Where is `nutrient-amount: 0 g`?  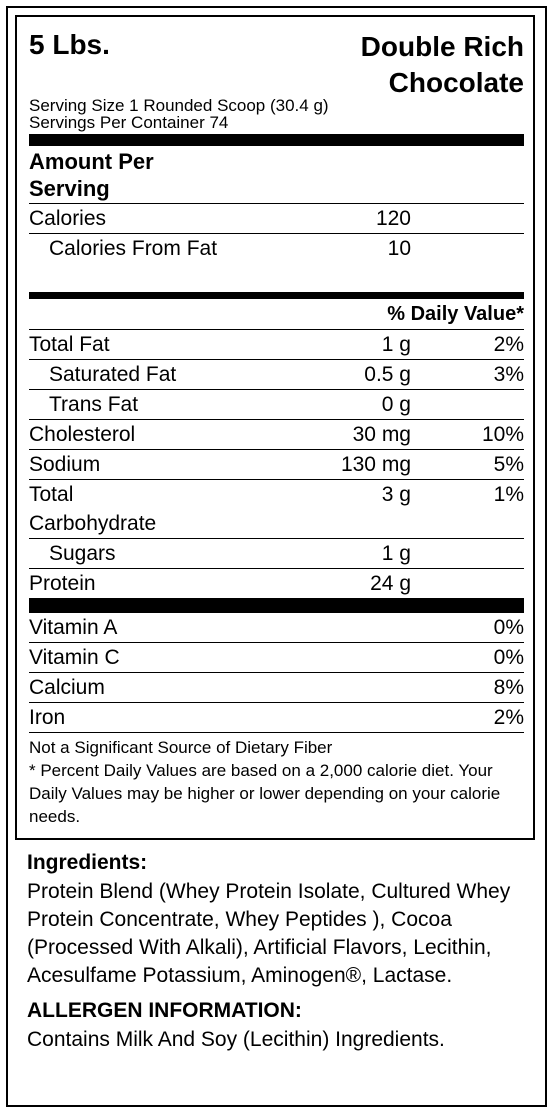 nutrient-amount: 0 g is located at coordinates (396, 404).